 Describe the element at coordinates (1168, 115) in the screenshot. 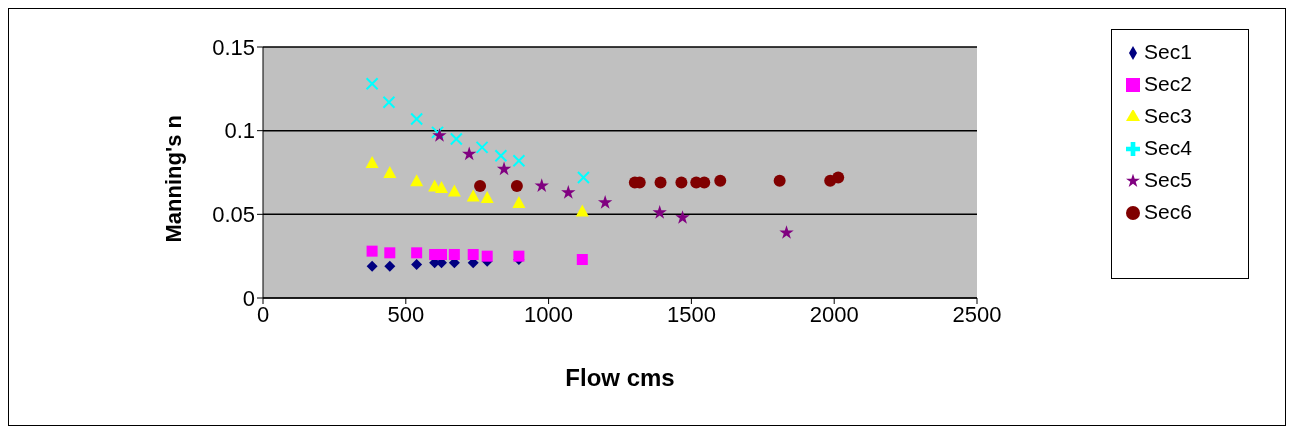

I see `legend-label: Sec3` at that location.